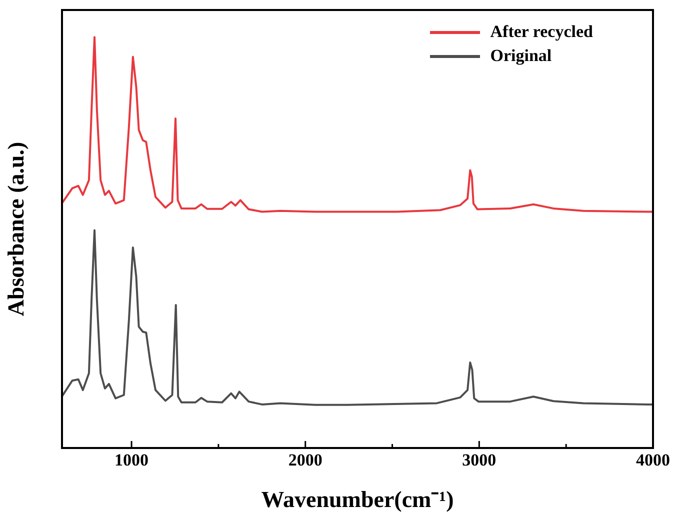 The height and width of the screenshot is (519, 678). What do you see at coordinates (653, 460) in the screenshot?
I see `x-tick-label: 4000` at bounding box center [653, 460].